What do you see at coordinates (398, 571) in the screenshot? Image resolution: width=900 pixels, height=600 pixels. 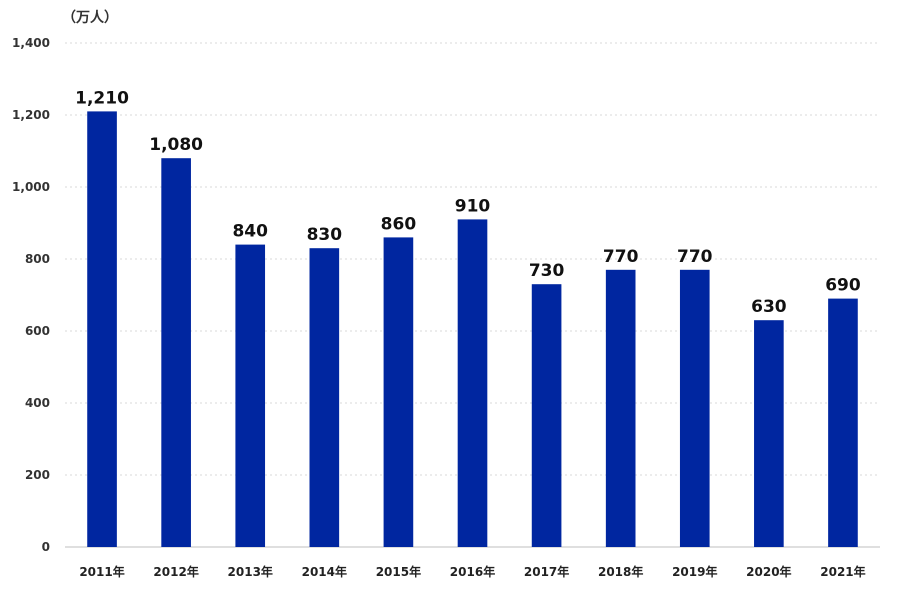 I see `x-tick-label: 2015年` at bounding box center [398, 571].